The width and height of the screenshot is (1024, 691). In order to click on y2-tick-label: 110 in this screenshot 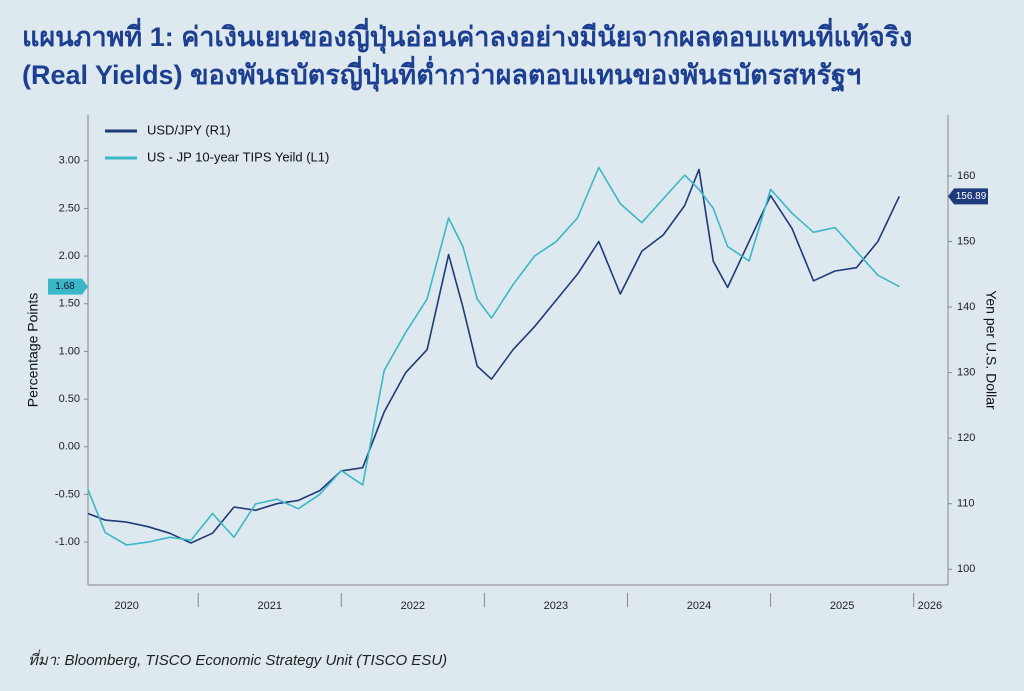, I will do `click(966, 504)`.